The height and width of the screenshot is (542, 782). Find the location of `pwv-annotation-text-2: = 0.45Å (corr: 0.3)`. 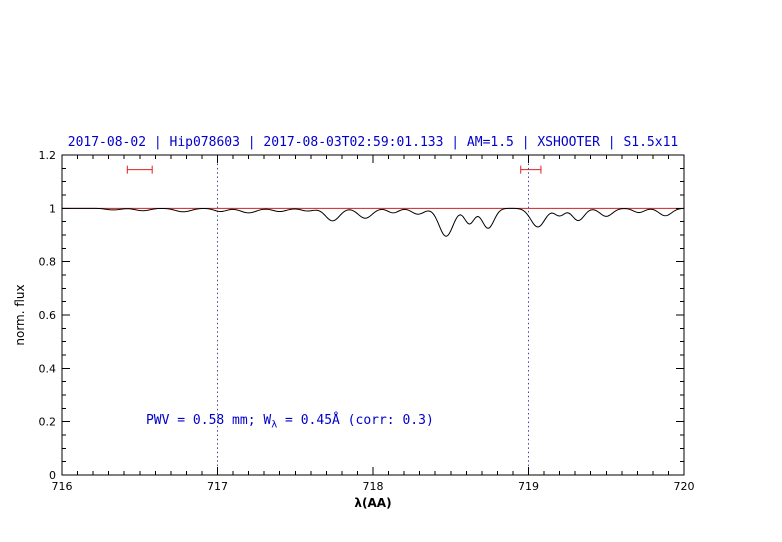

pwv-annotation-text-2: = 0.45Å (corr: 0.3) is located at coordinates (355, 420).